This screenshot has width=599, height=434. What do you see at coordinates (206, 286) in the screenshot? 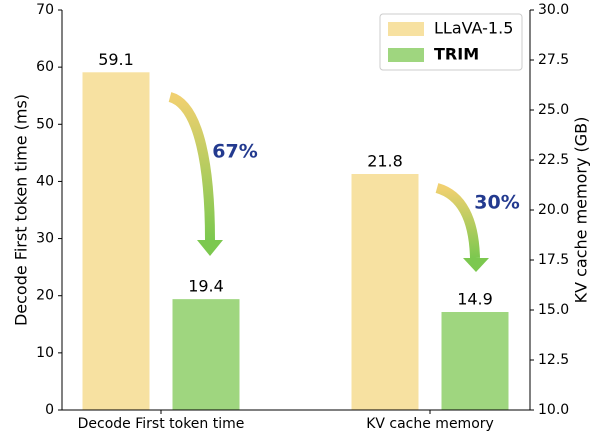
I see `value-label: 19.4` at bounding box center [206, 286].